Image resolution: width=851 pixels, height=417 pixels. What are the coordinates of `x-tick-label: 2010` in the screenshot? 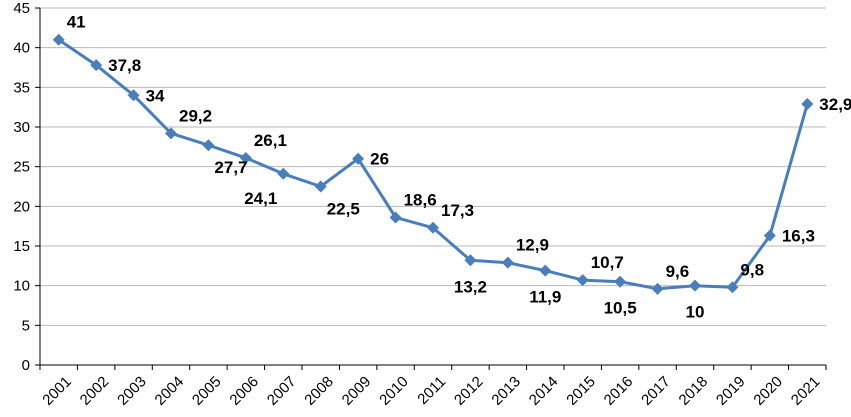 It's located at (394, 391).